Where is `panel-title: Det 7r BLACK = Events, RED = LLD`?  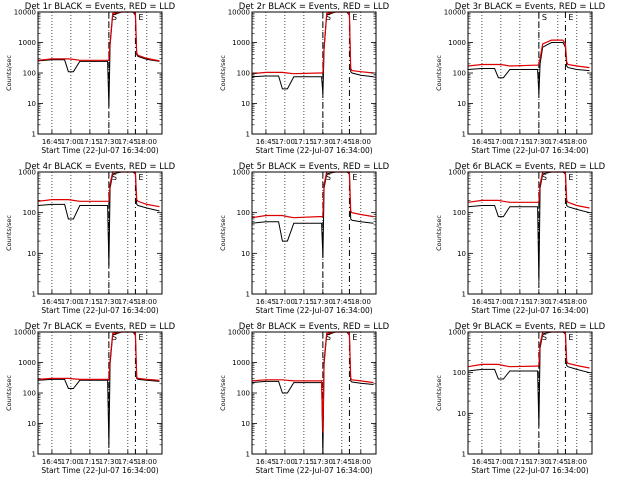
panel-title: Det 7r BLACK = Events, RED = LLD is located at coordinates (100, 327).